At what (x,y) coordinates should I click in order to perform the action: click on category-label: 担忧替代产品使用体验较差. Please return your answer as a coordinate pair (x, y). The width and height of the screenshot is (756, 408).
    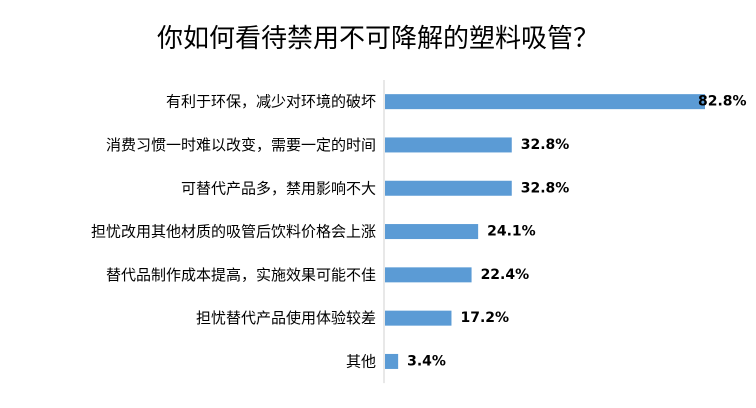
    Looking at the image, I should click on (286, 318).